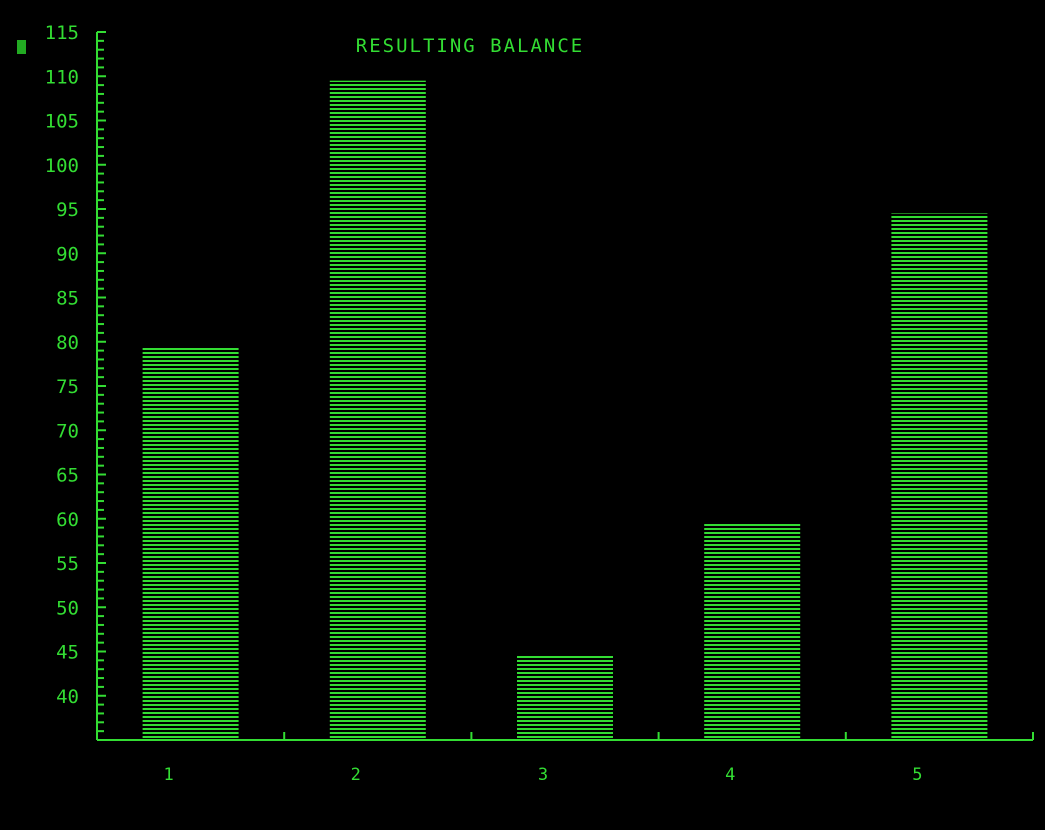  I want to click on y-tick-label: 85, so click(67, 299).